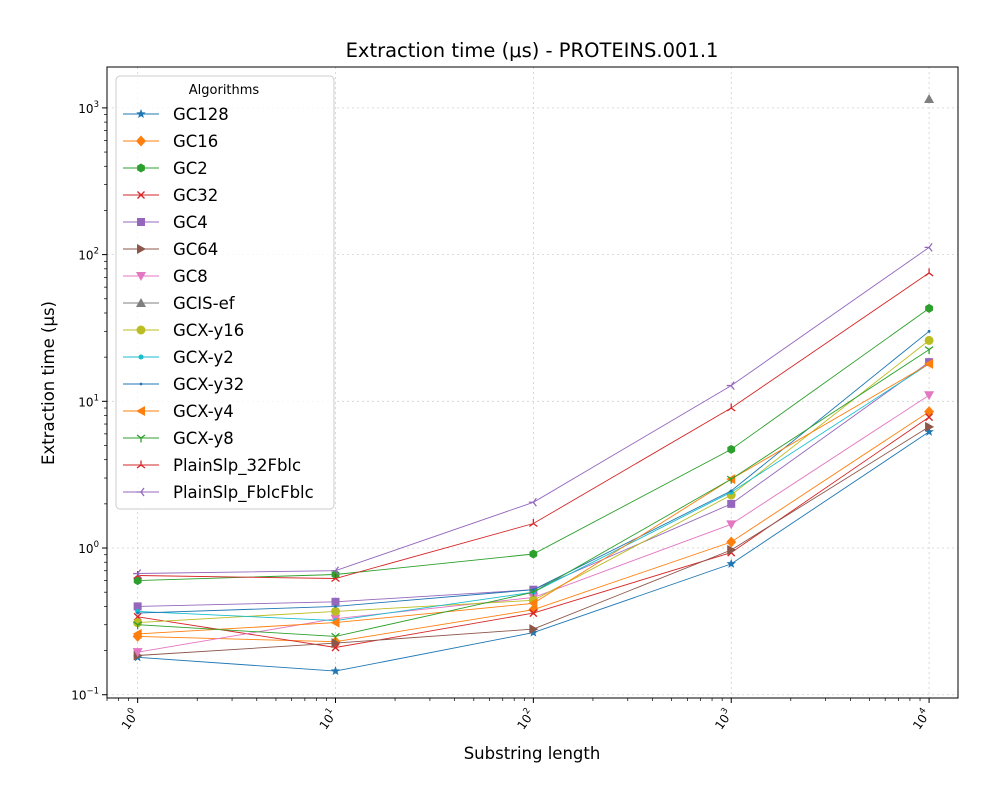 The image size is (1000, 800). Describe the element at coordinates (195, 249) in the screenshot. I see `legend-label: GC64` at that location.